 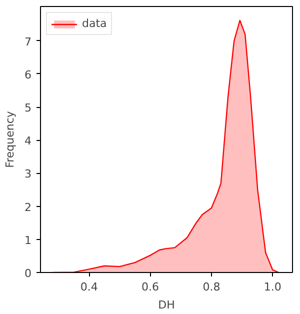 I want to click on x-tick-label: 1.0, so click(x=273, y=287).